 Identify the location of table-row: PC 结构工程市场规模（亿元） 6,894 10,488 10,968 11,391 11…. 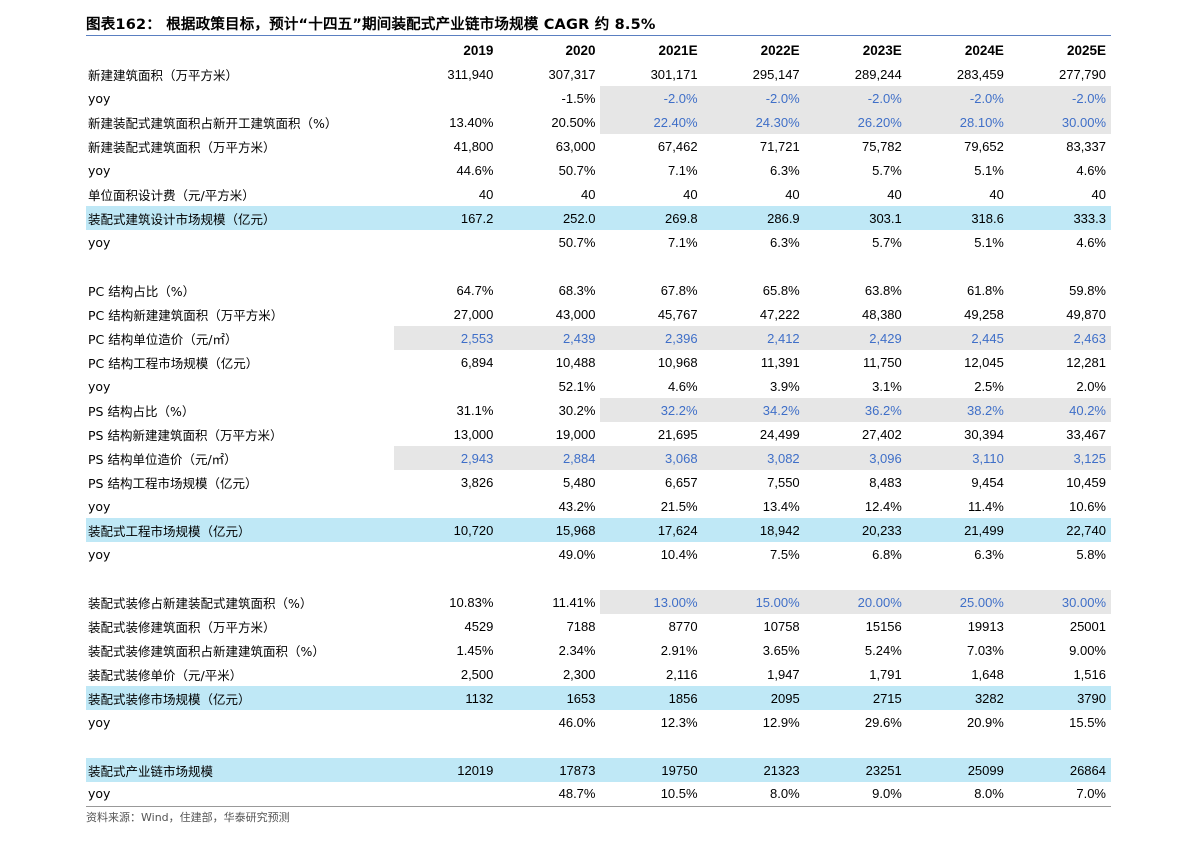
(598, 362).